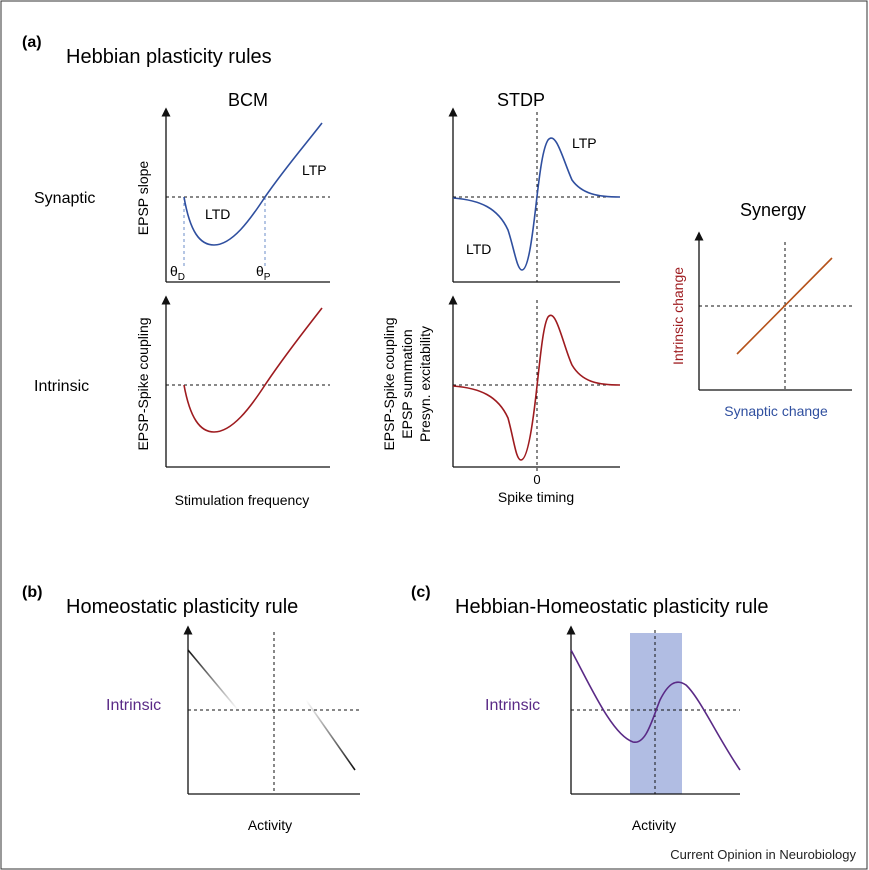 This screenshot has height=870, width=869. I want to click on synergy-plot: Synergy Intrinsic change Synaptic change, so click(761, 309).